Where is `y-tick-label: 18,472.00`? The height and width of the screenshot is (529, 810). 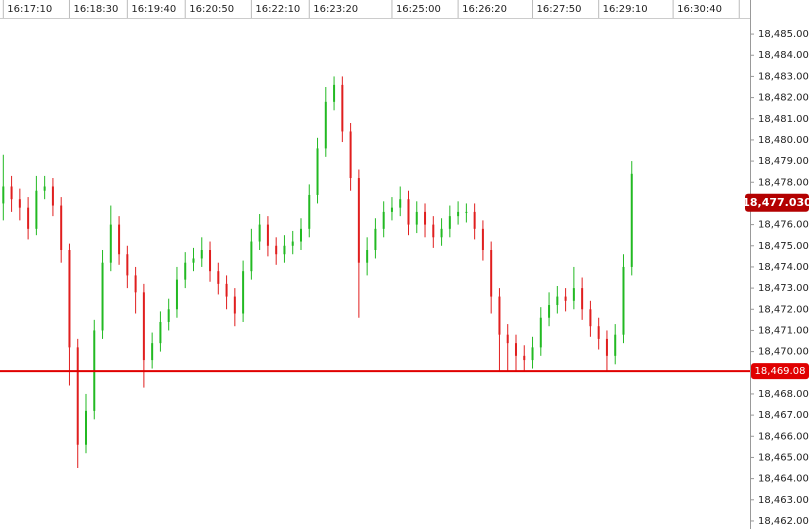 y-tick-label: 18,472.00 is located at coordinates (783, 309).